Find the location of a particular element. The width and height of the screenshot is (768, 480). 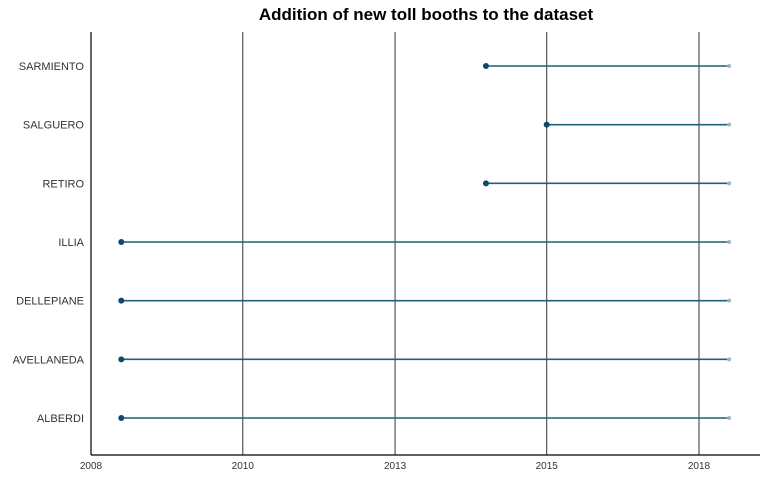

start-point-dellepiane is located at coordinates (121, 300).